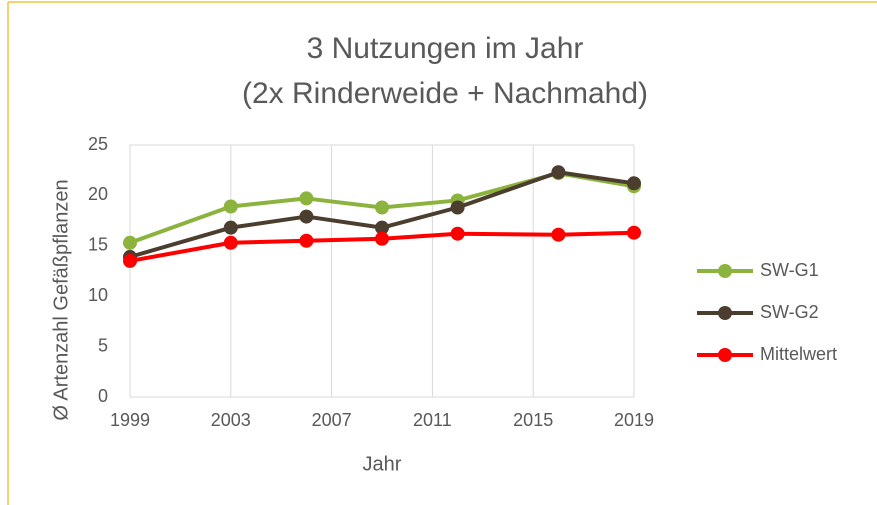 The width and height of the screenshot is (877, 505). I want to click on legend-label: SW-G1, so click(789, 270).